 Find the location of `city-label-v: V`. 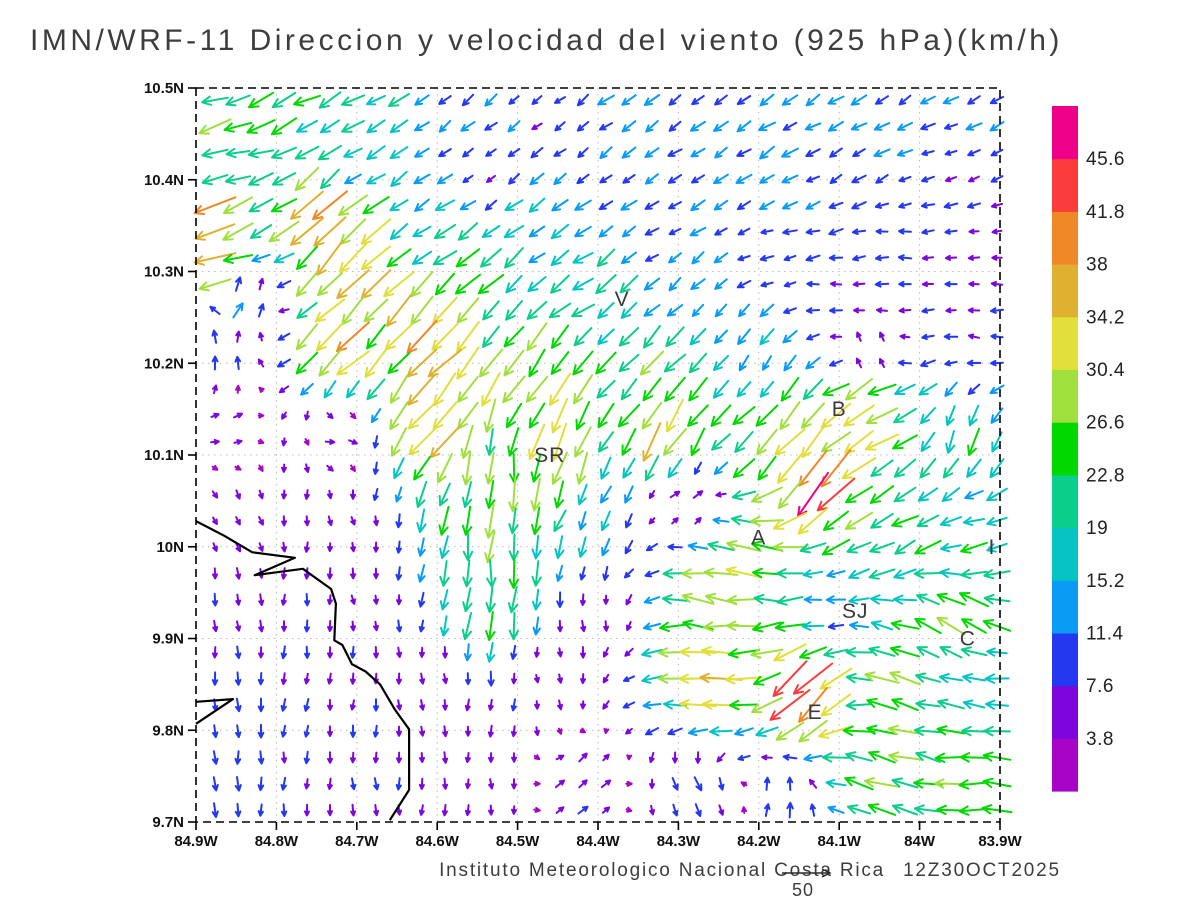

city-label-v: V is located at coordinates (622, 299).